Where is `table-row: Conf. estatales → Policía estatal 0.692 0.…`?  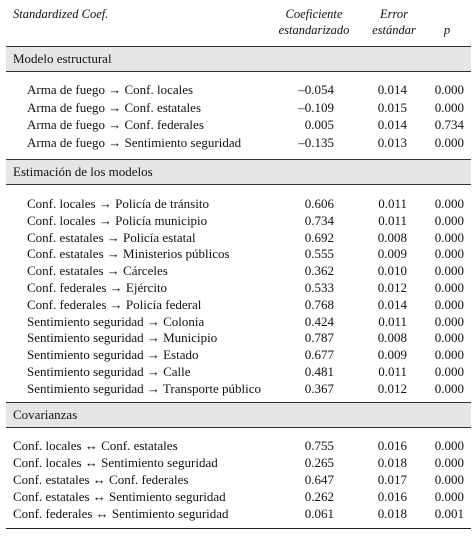 table-row: Conf. estatales → Policía estatal 0.692 0.… is located at coordinates (236, 238).